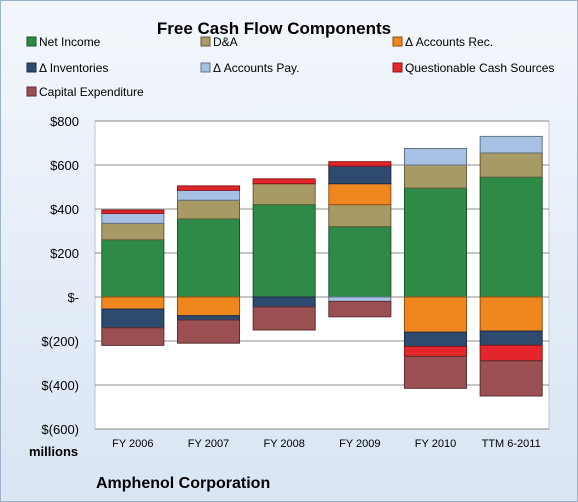 The width and height of the screenshot is (578, 502). Describe the element at coordinates (205, 41) in the screenshot. I see `legend-swatch-d-a` at that location.